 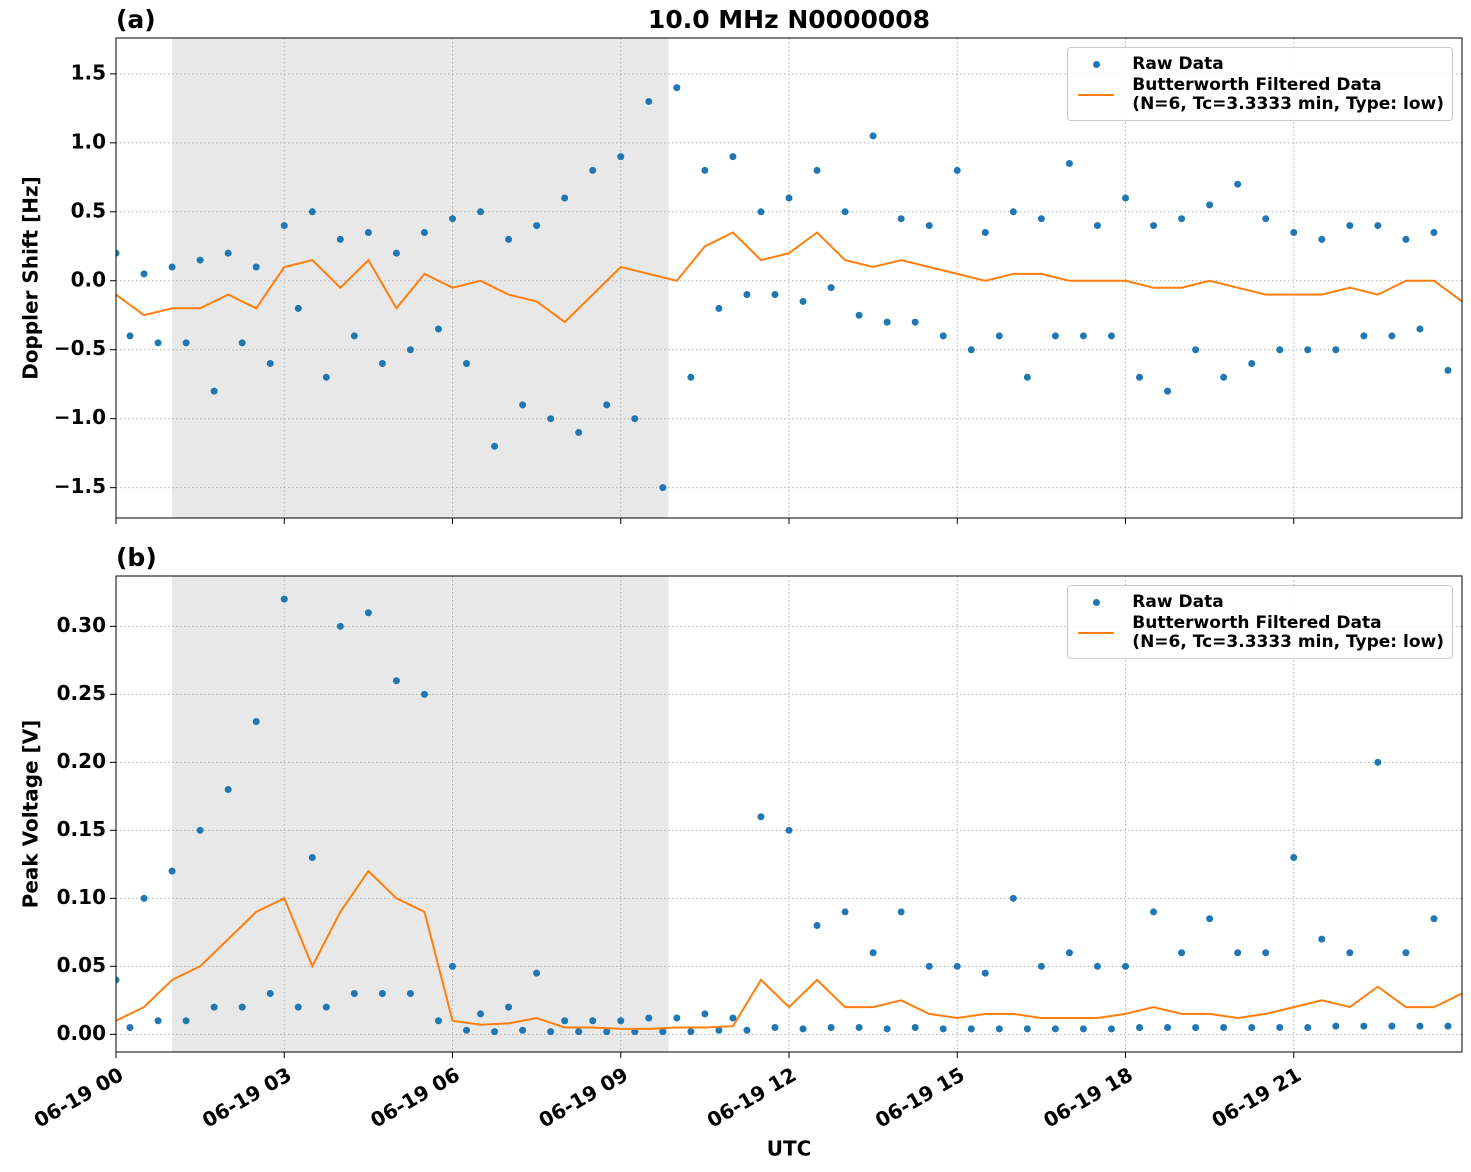 I want to click on chart-title: 10.0 MHz N0000008, so click(x=789, y=19).